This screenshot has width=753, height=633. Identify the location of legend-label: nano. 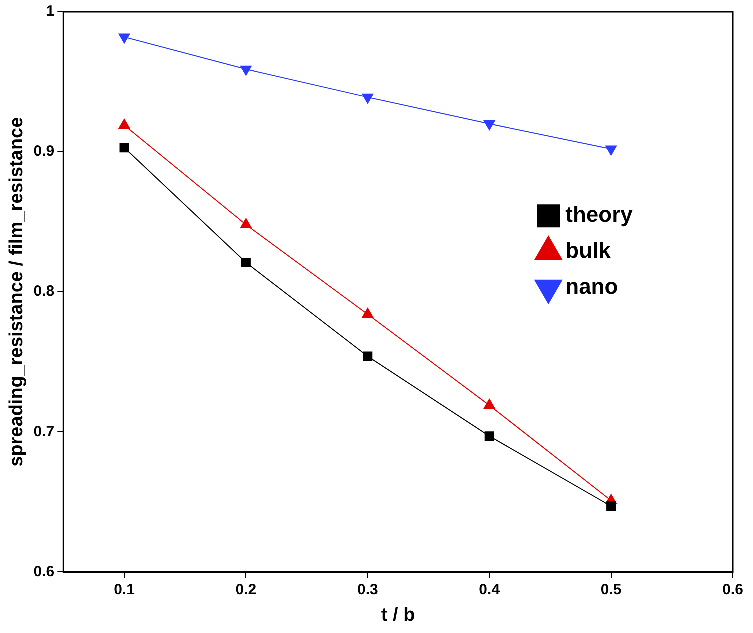
(592, 287).